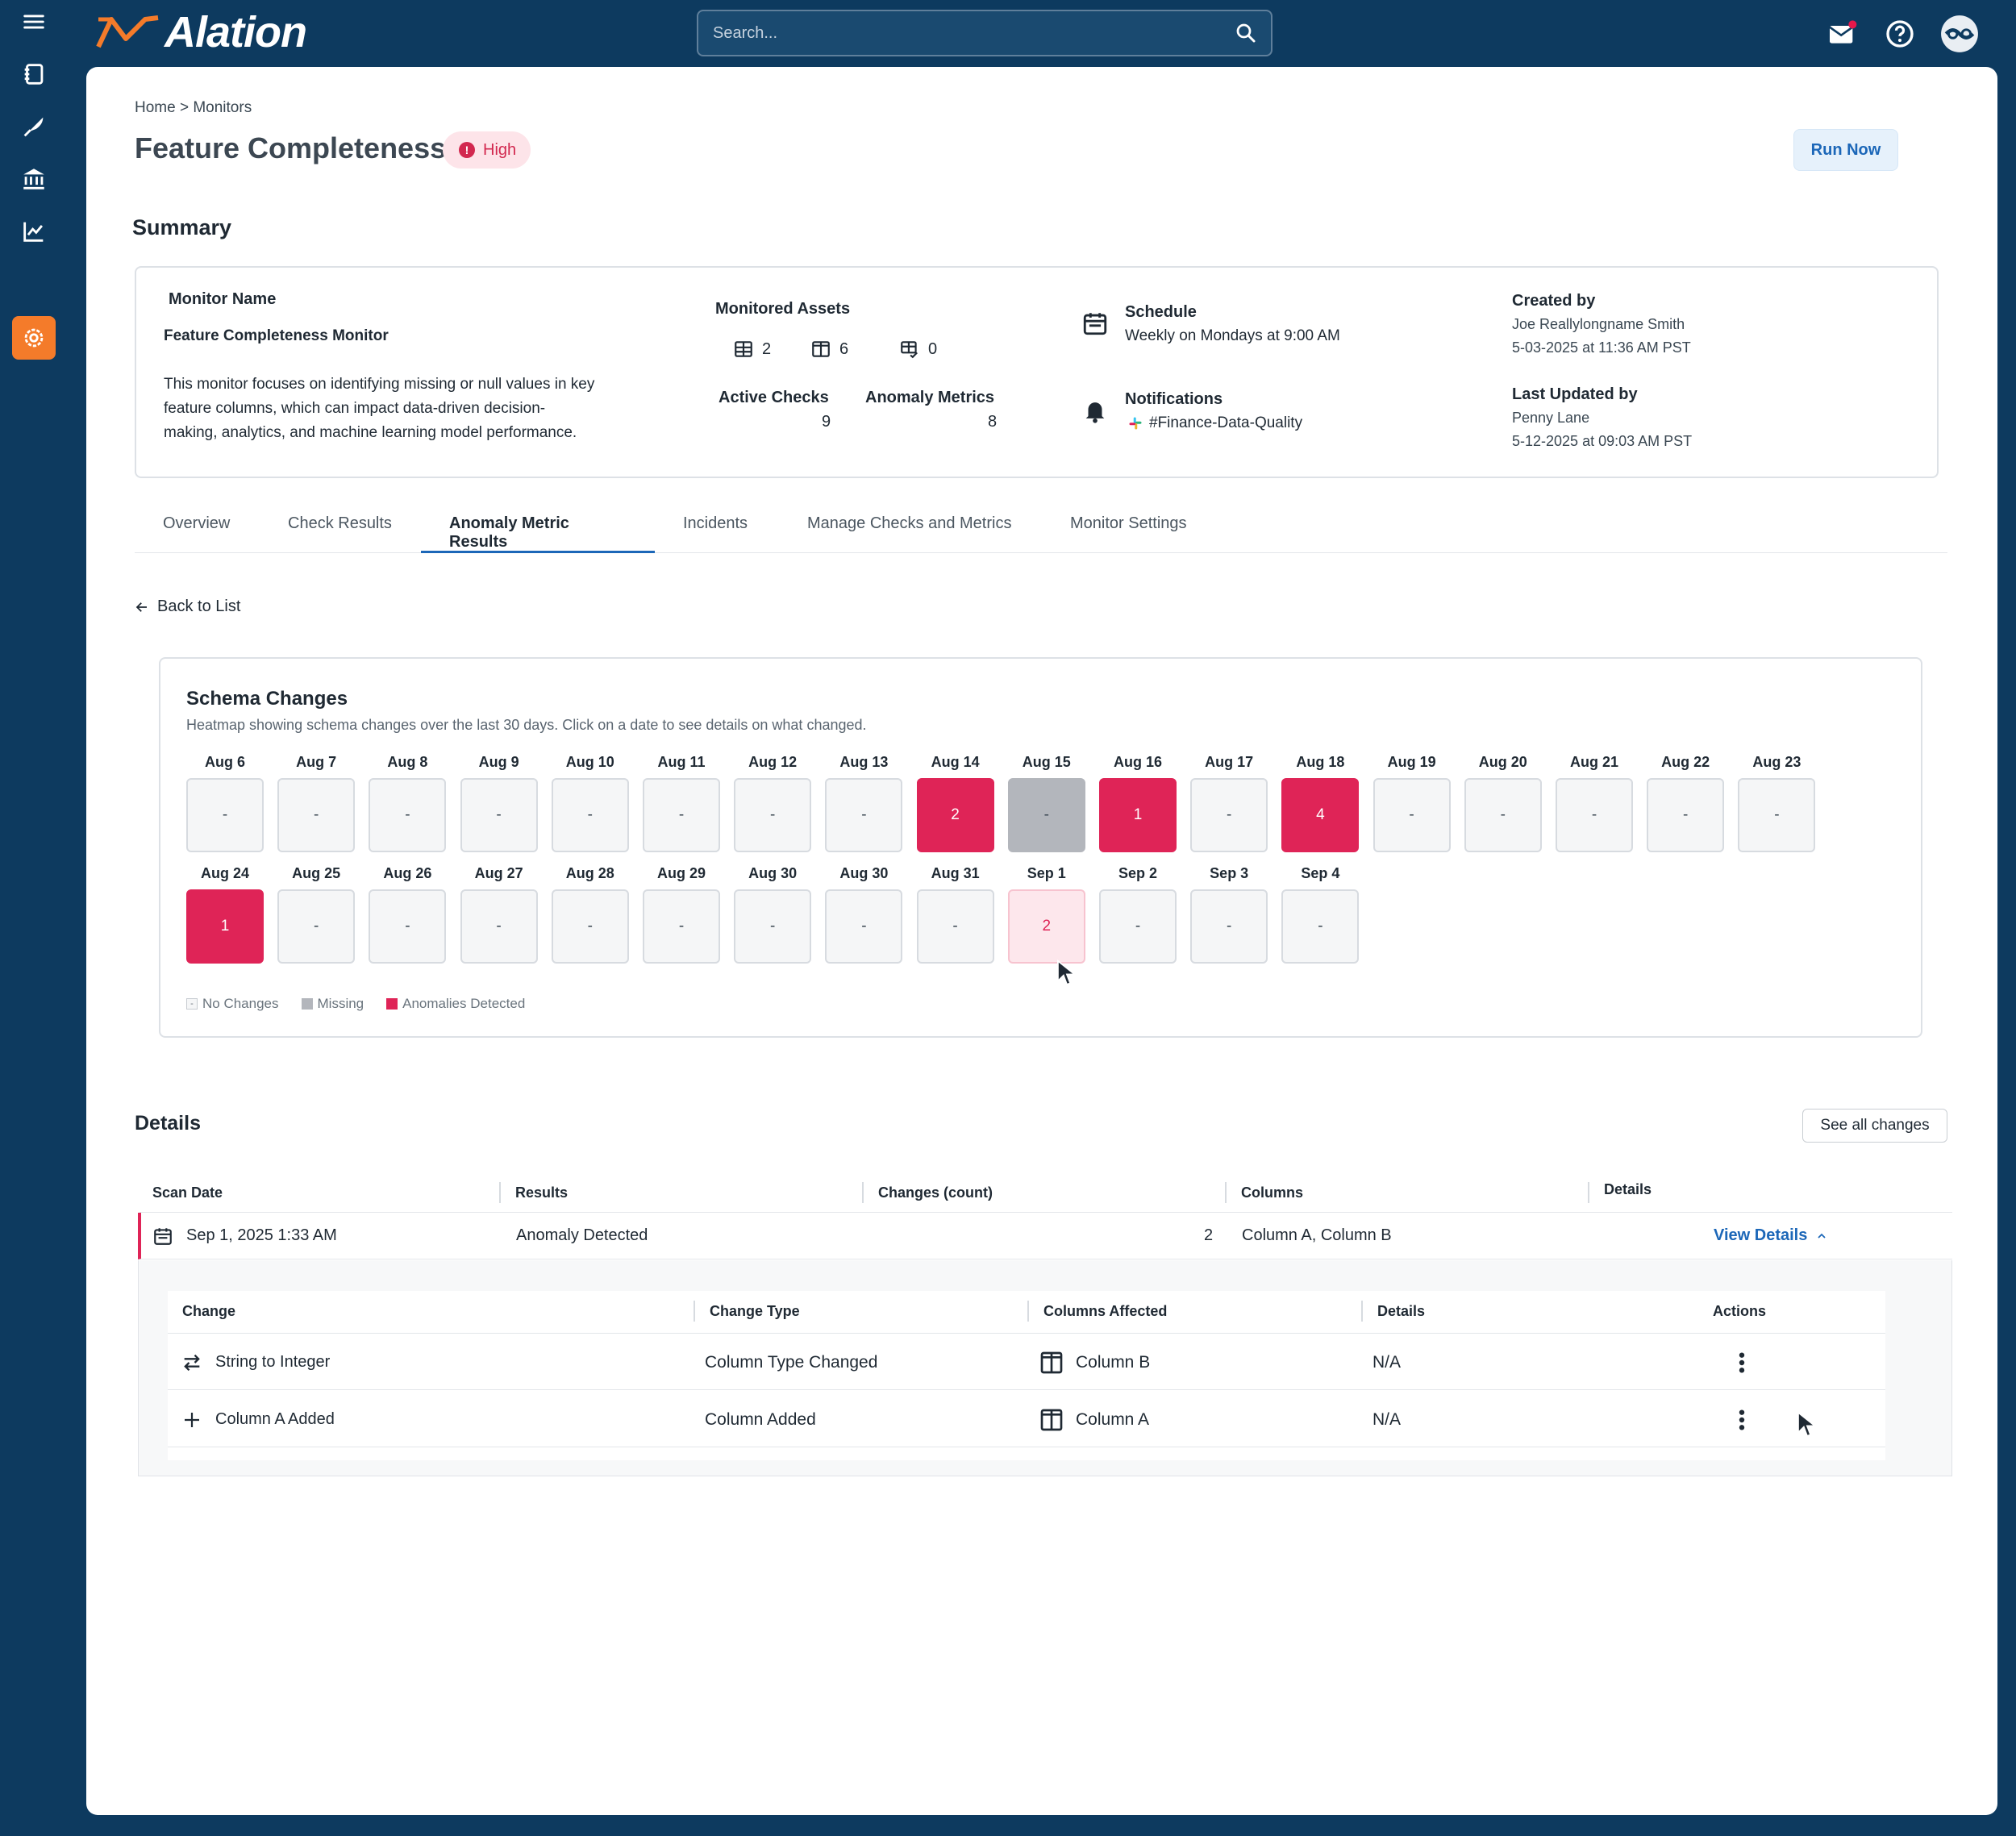  Describe the element at coordinates (1067, 972) in the screenshot. I see `cursor-icon` at that location.